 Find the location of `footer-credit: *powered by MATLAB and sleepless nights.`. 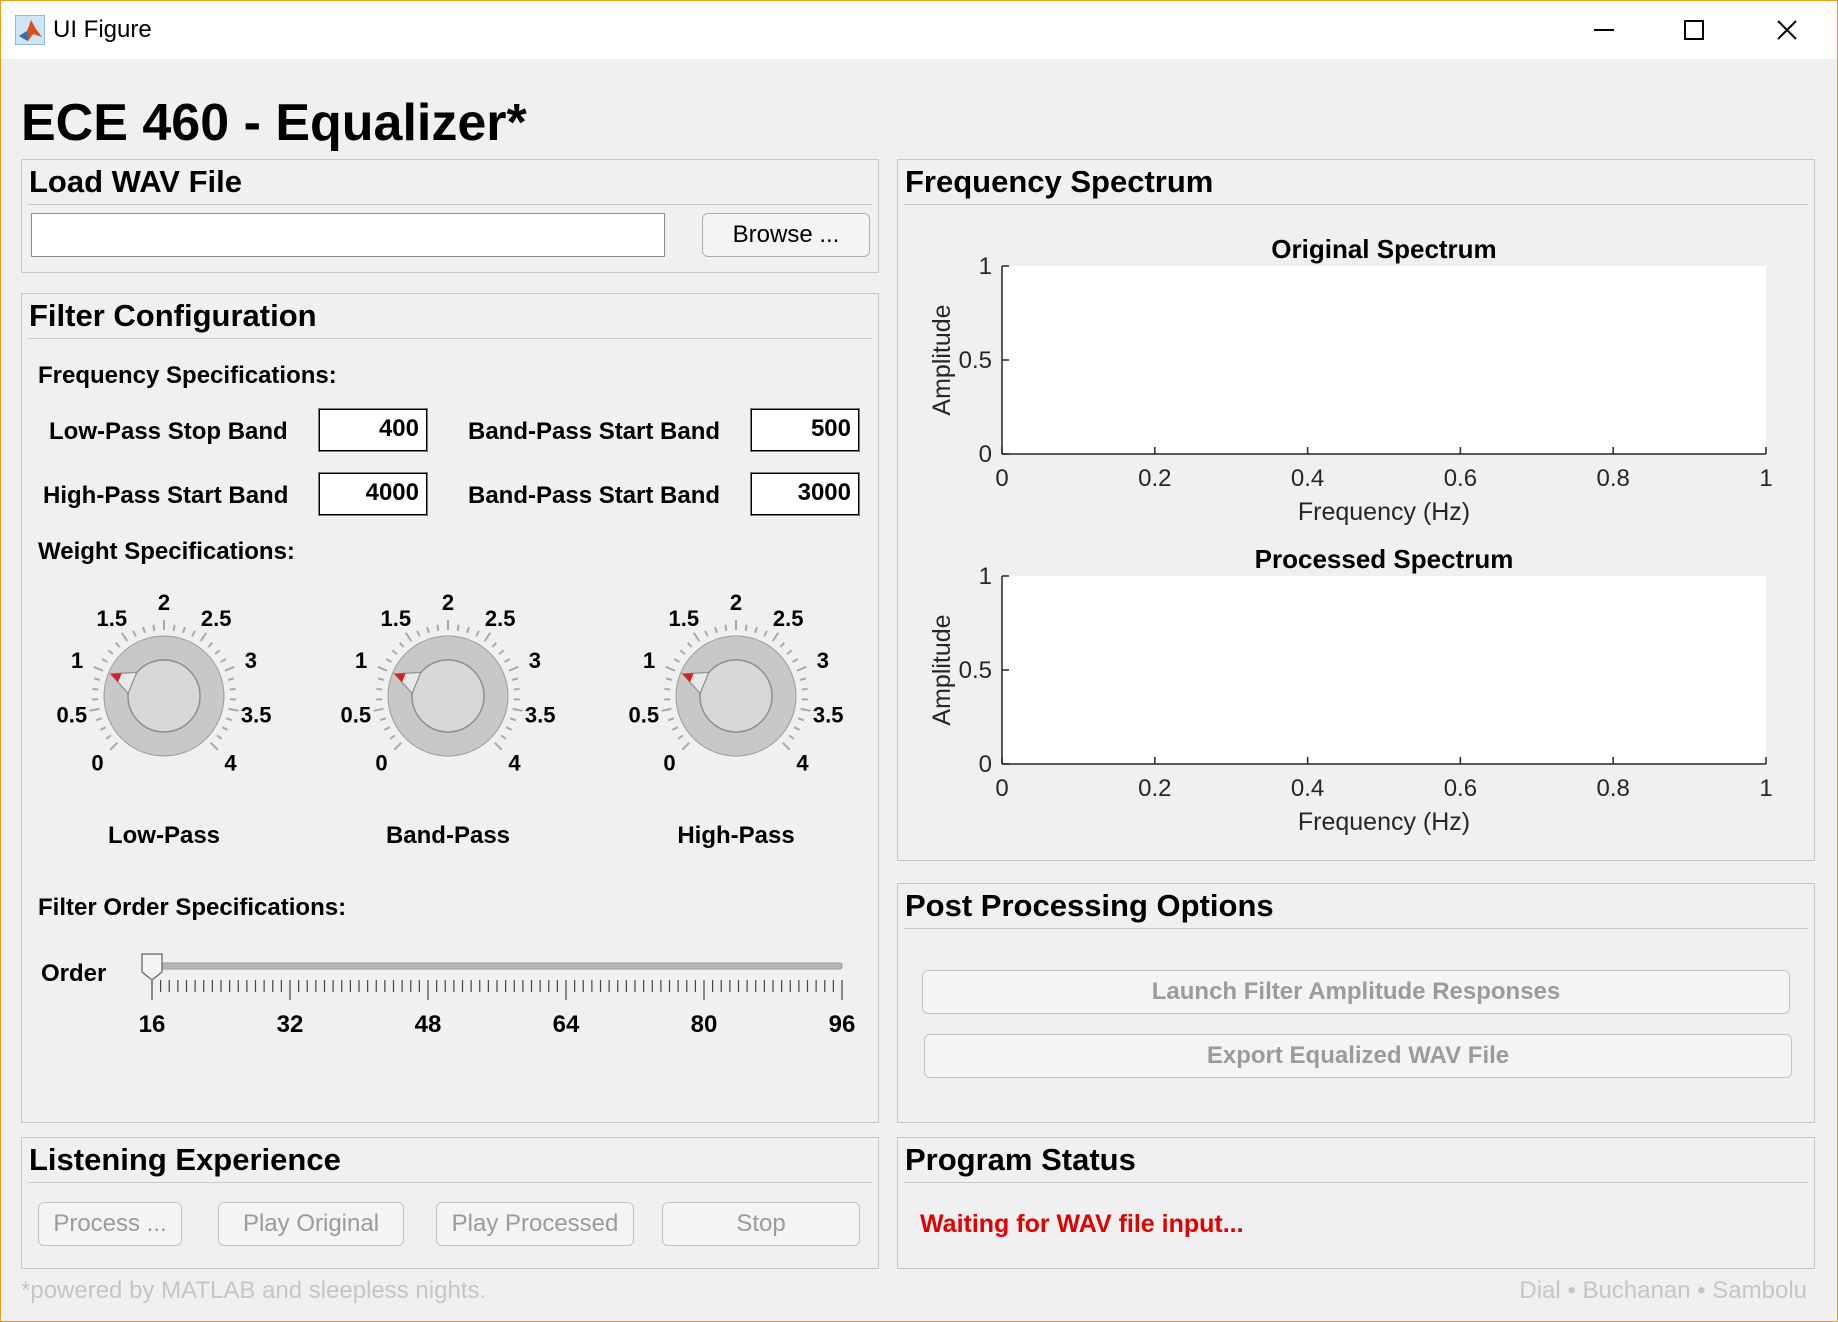

footer-credit: *powered by MATLAB and sleepless nights. is located at coordinates (254, 1290).